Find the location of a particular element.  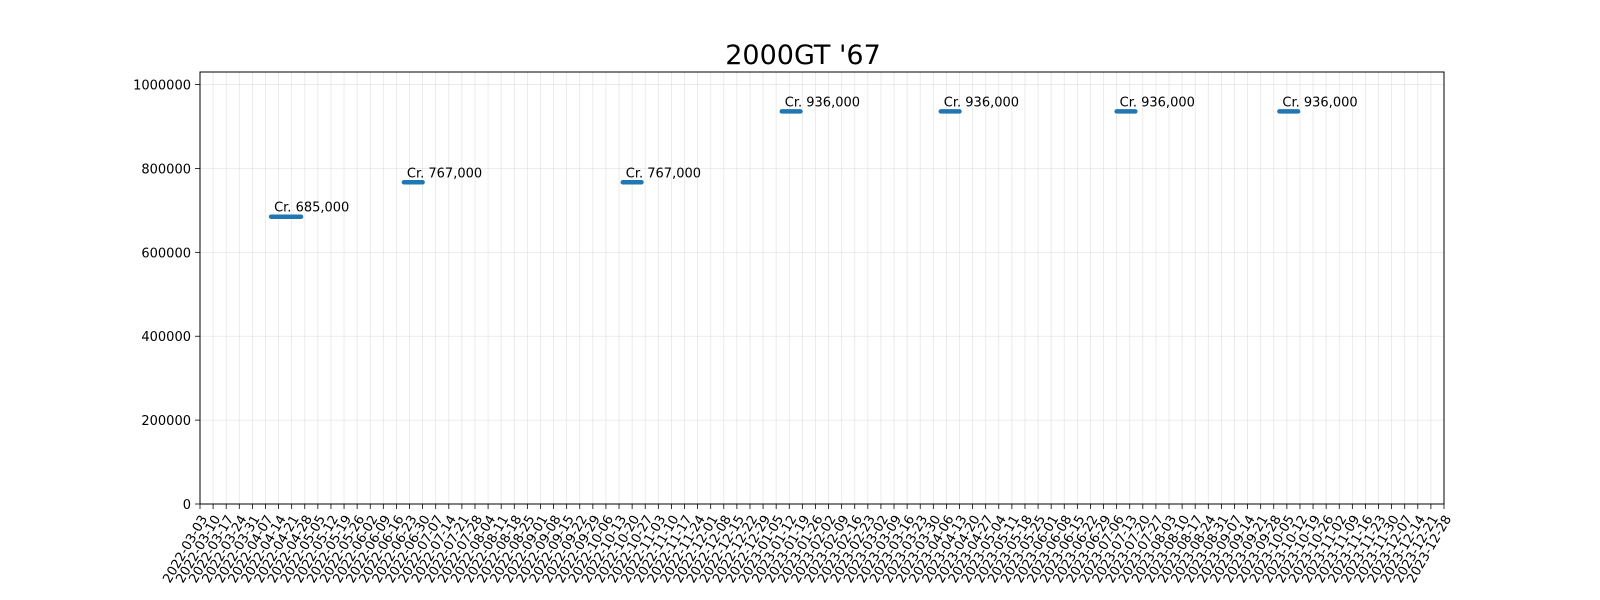

y-tick-label: 600000 is located at coordinates (166, 253).